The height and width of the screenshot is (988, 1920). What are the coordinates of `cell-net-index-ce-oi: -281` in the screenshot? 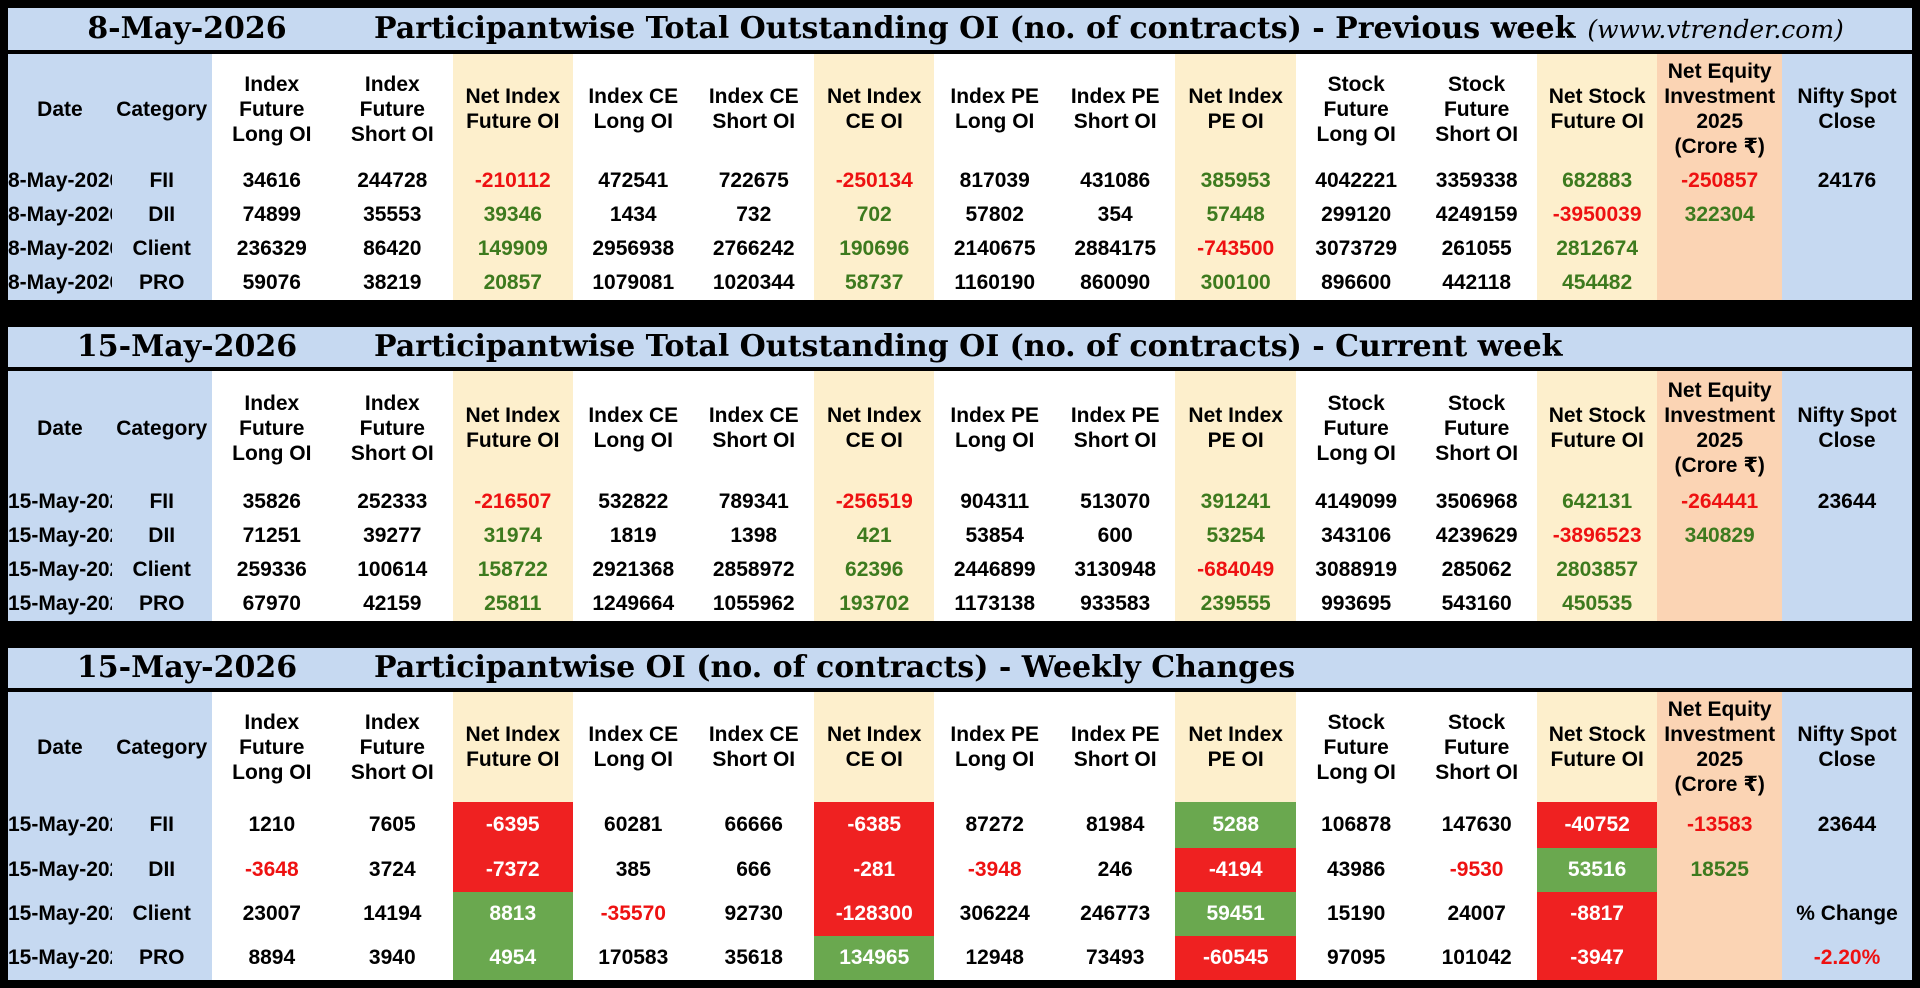 It's located at (874, 870).